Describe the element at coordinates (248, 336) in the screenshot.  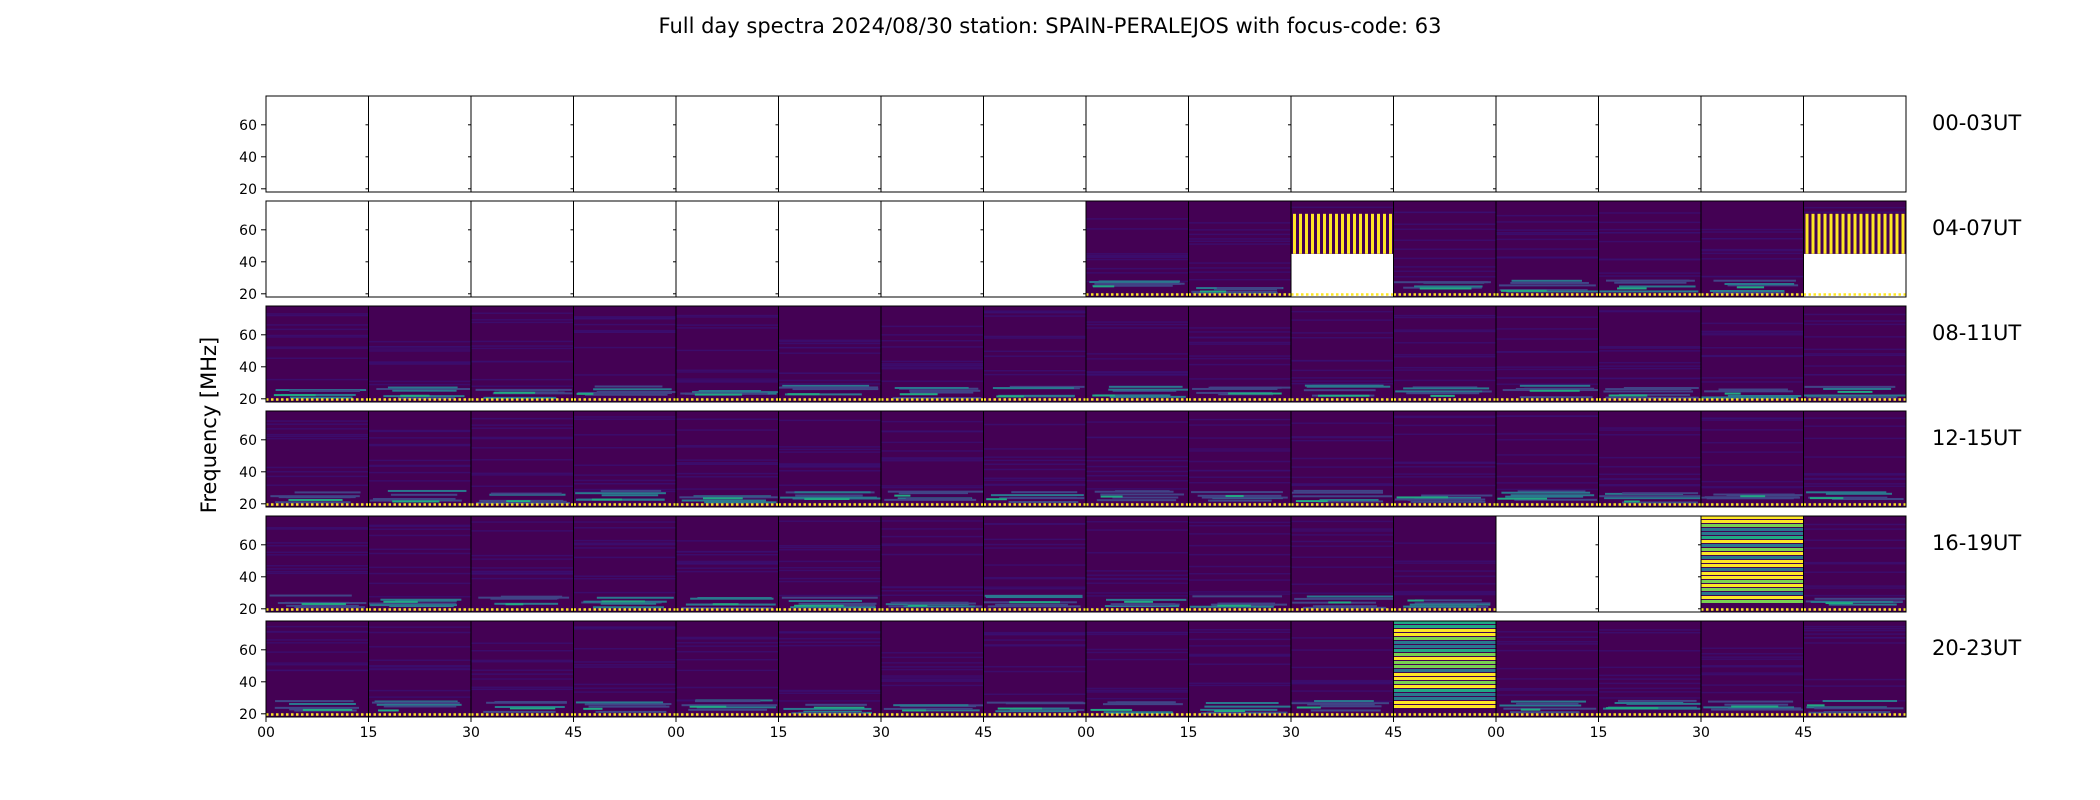
I see `y-tick-label: 60` at that location.